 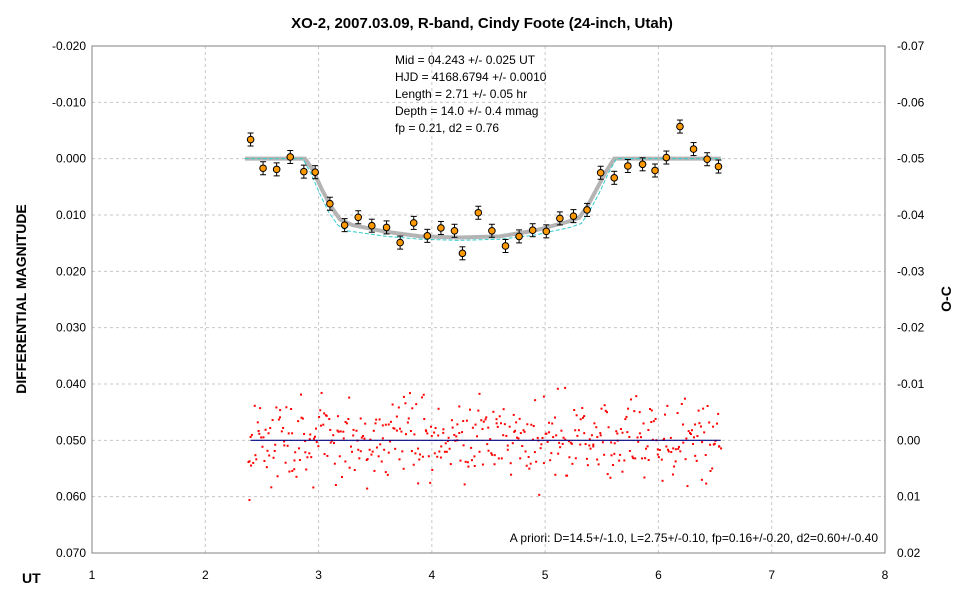 What do you see at coordinates (658, 575) in the screenshot?
I see `x-tick-label: 6` at bounding box center [658, 575].